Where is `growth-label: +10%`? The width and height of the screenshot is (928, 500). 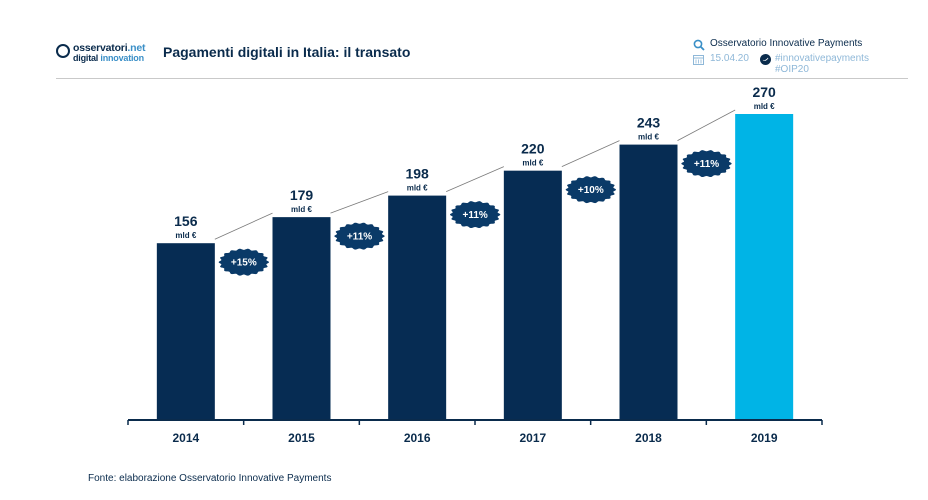
growth-label: +10% is located at coordinates (591, 190).